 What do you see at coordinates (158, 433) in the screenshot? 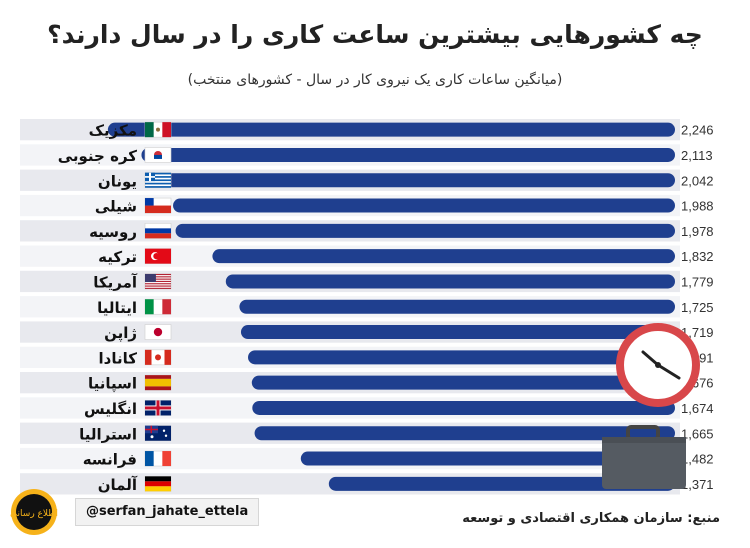
I see `flag-australia-icon` at bounding box center [158, 433].